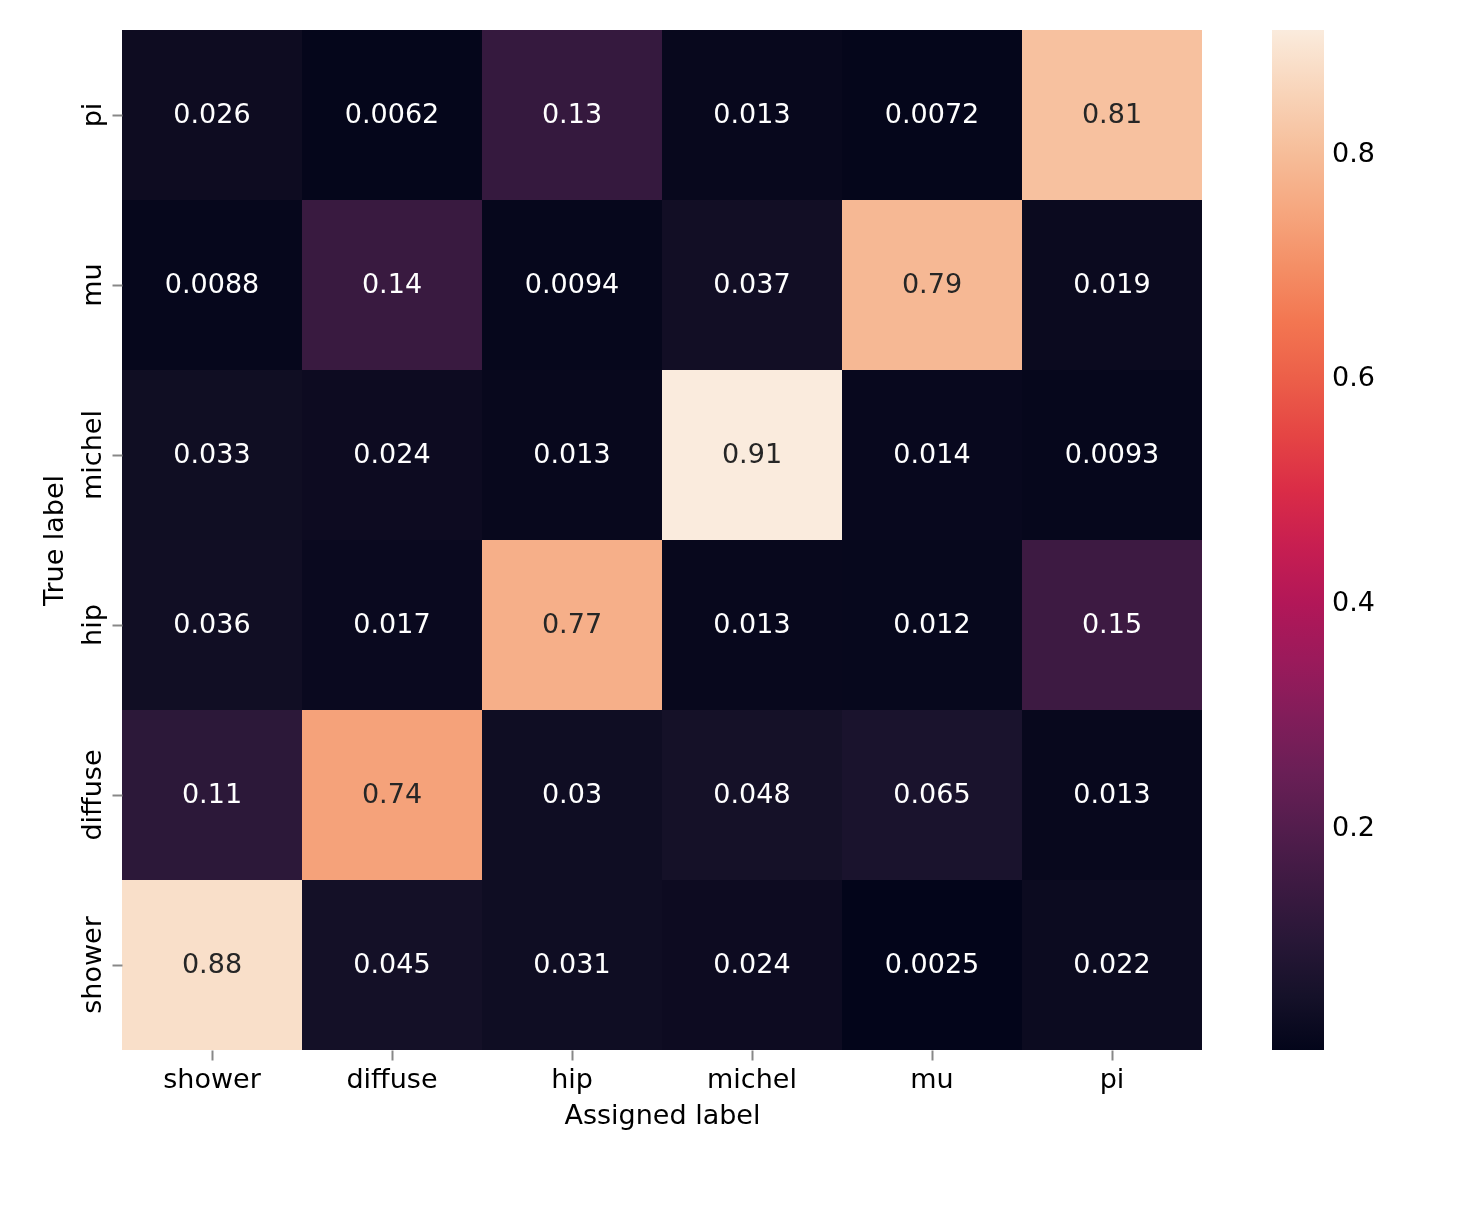  What do you see at coordinates (1112, 963) in the screenshot?
I see `data-label: 0.022` at bounding box center [1112, 963].